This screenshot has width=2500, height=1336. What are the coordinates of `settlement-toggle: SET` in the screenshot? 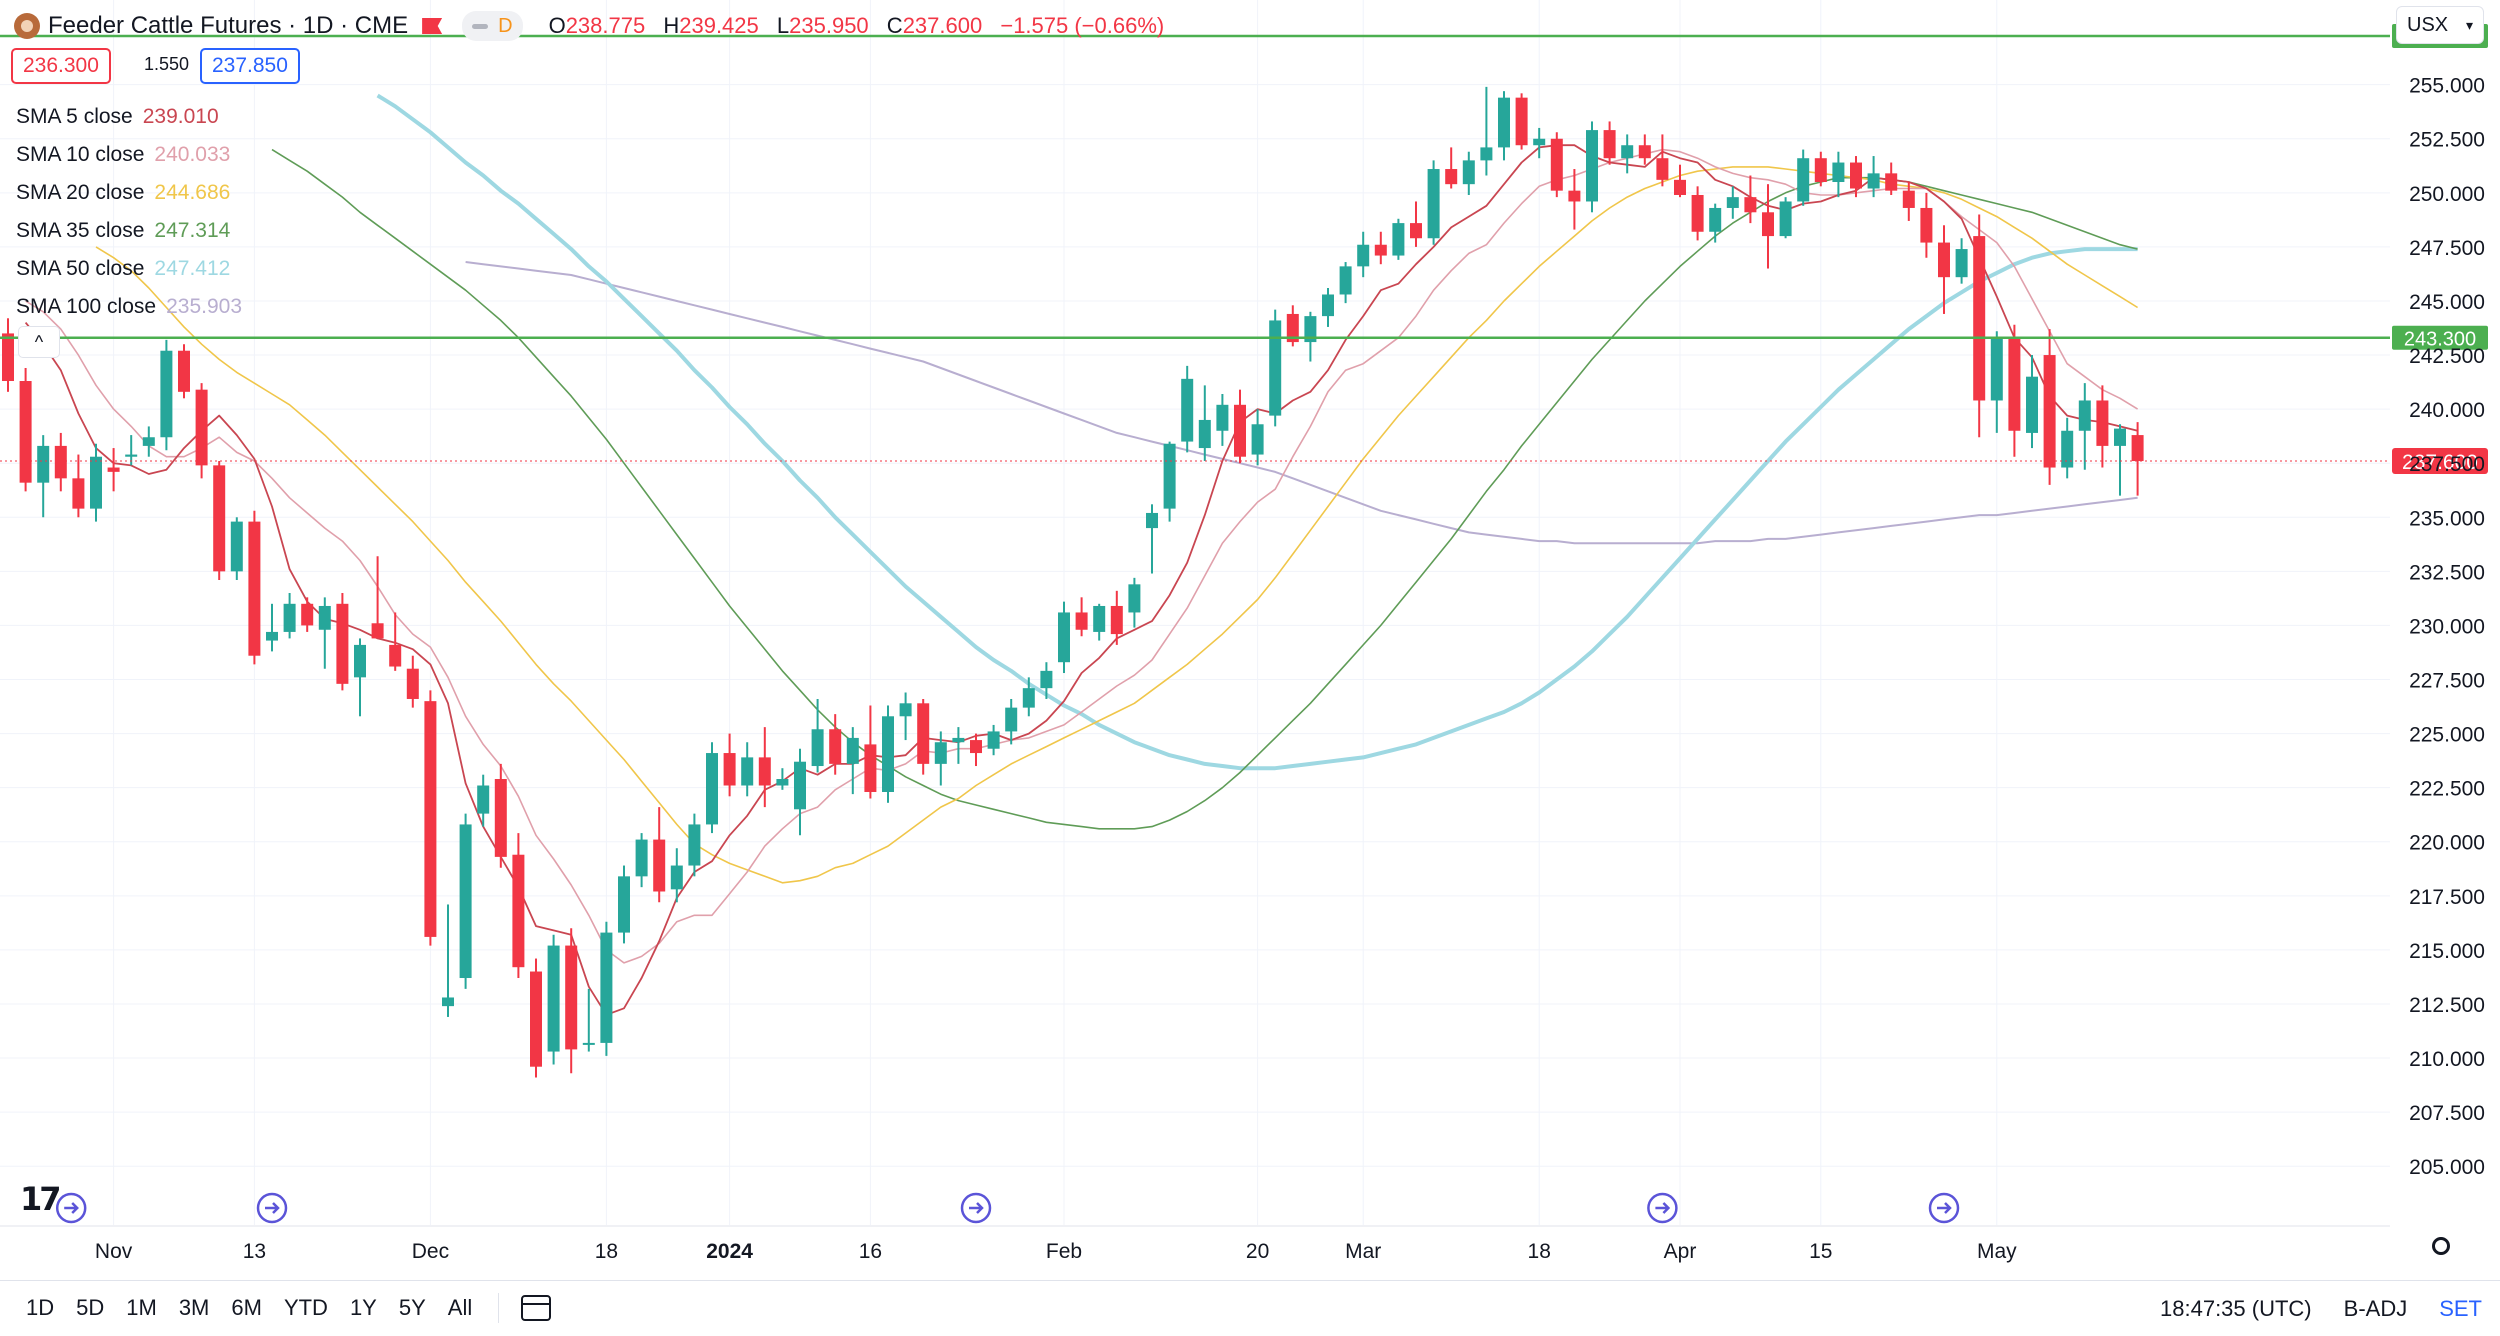 It's located at (2460, 1308).